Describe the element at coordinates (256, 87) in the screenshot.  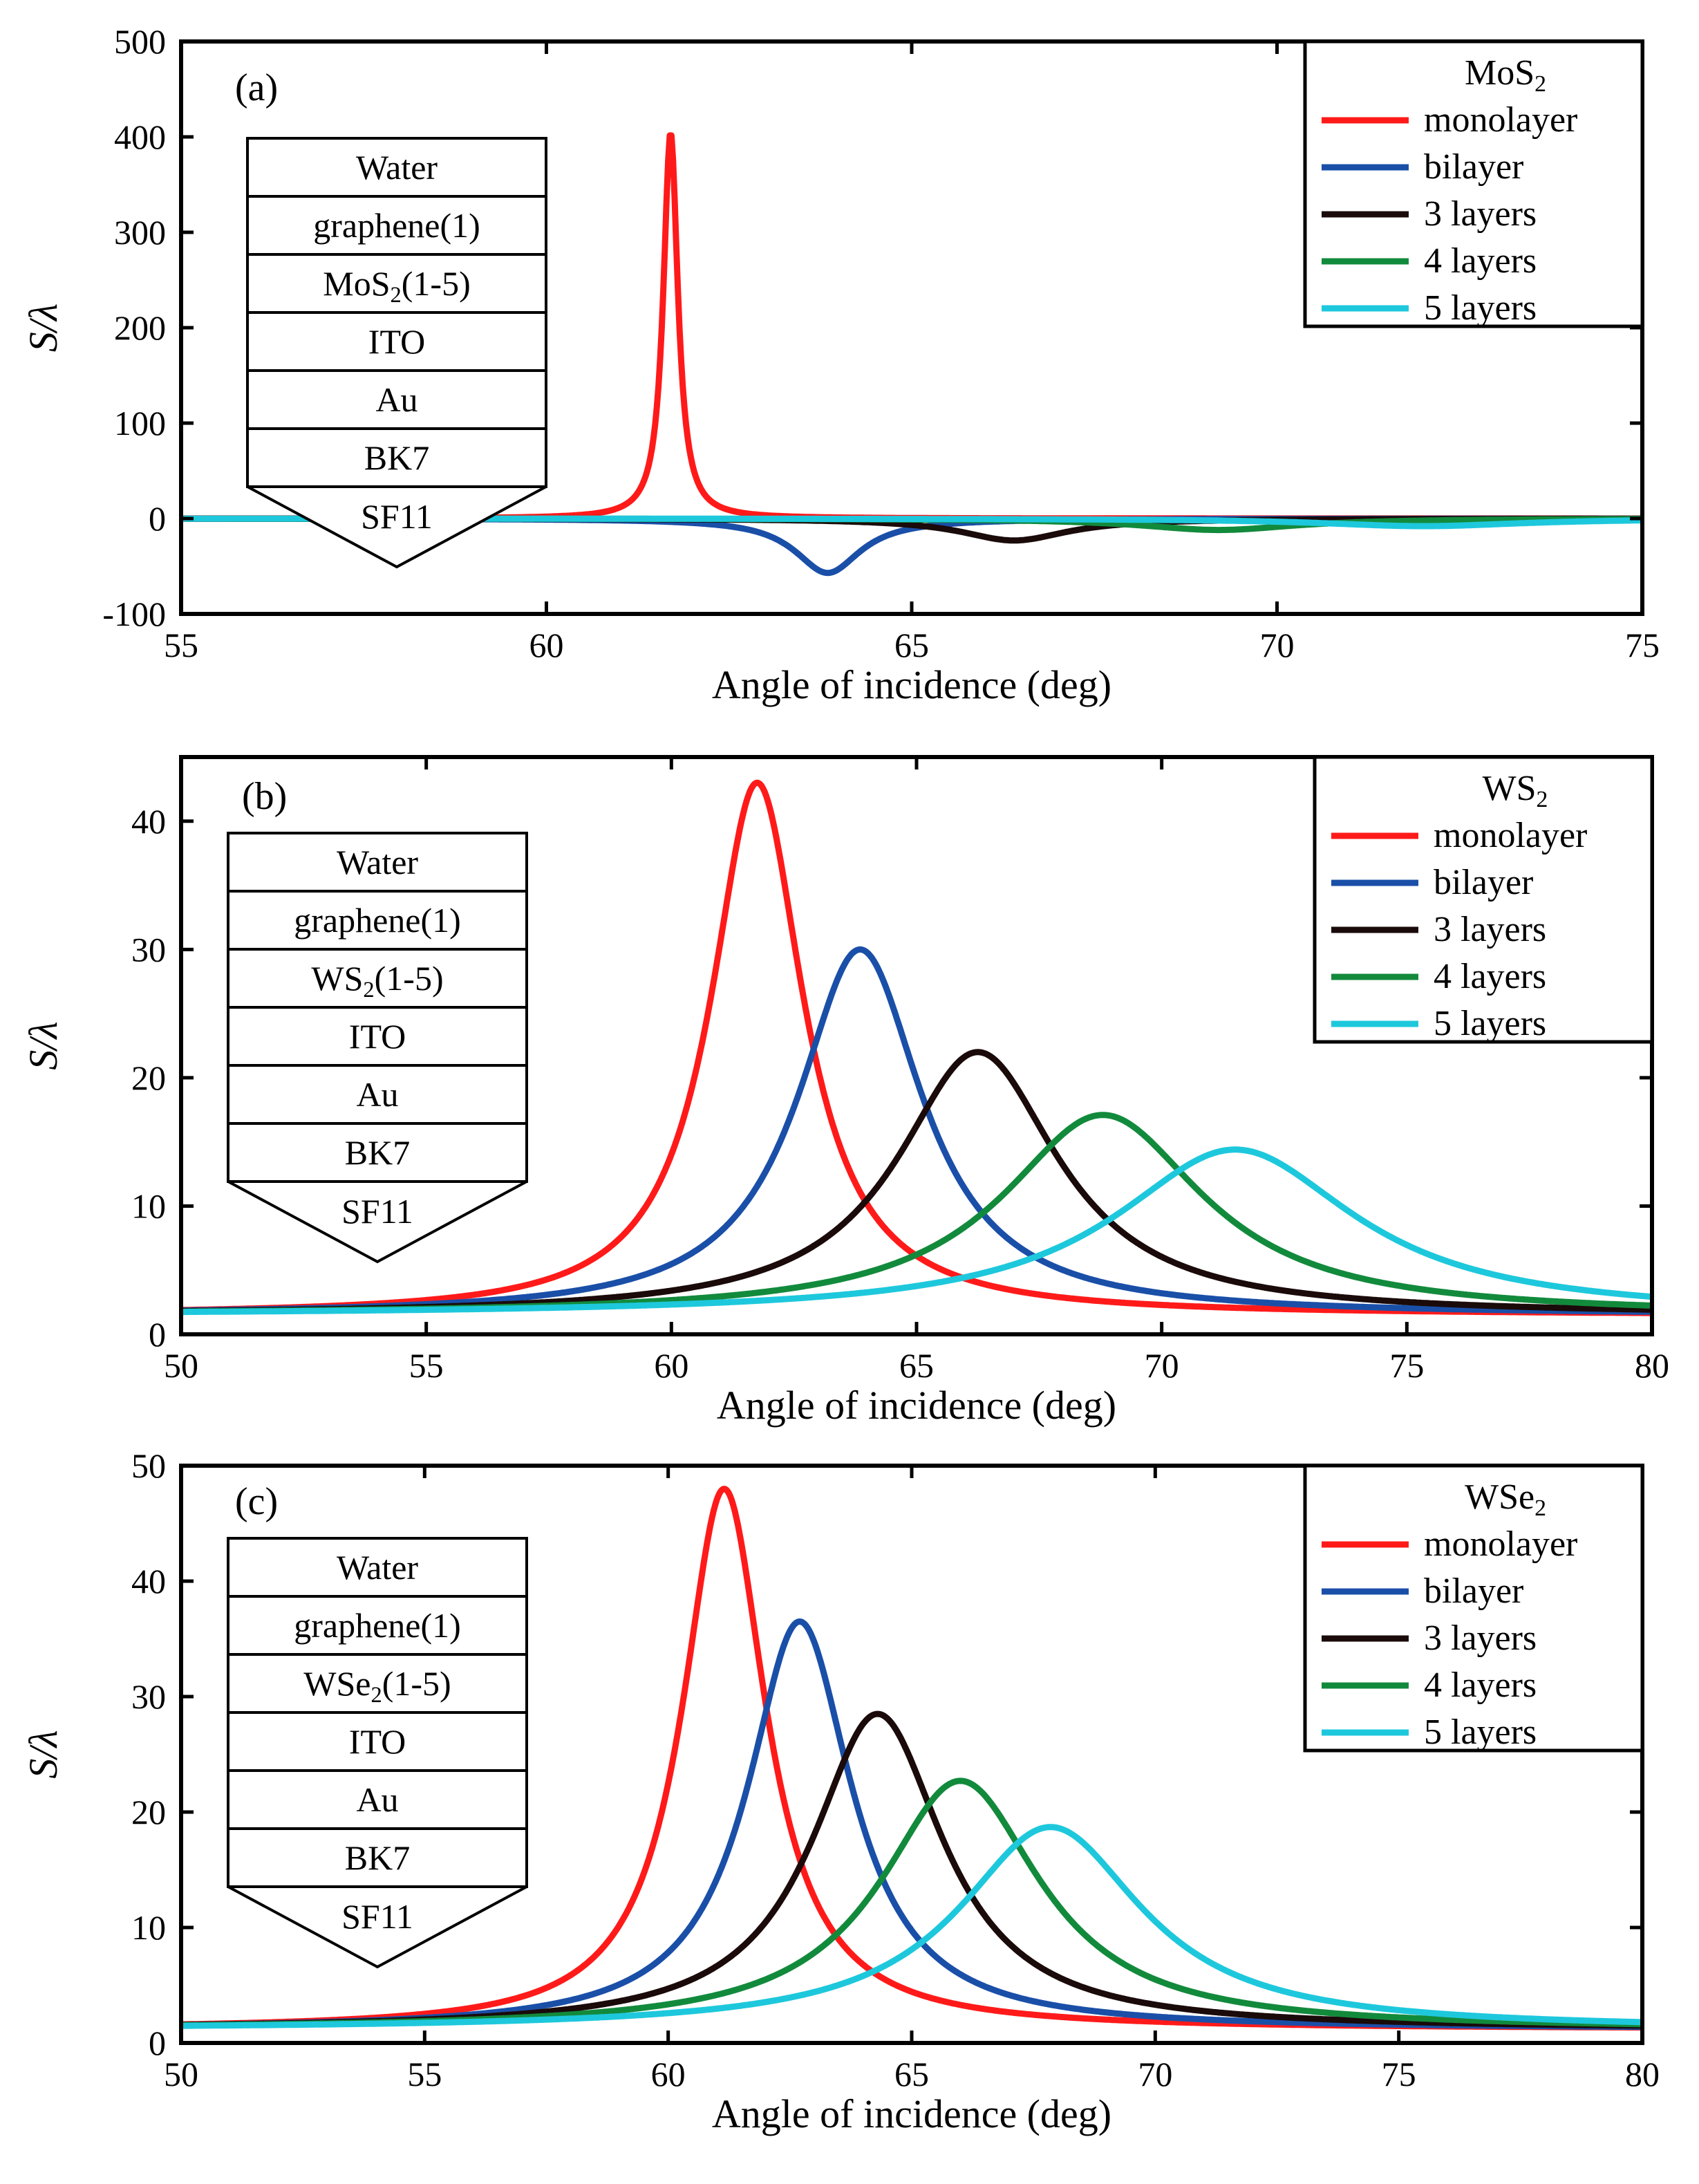
I see `panel-label: (a)` at that location.